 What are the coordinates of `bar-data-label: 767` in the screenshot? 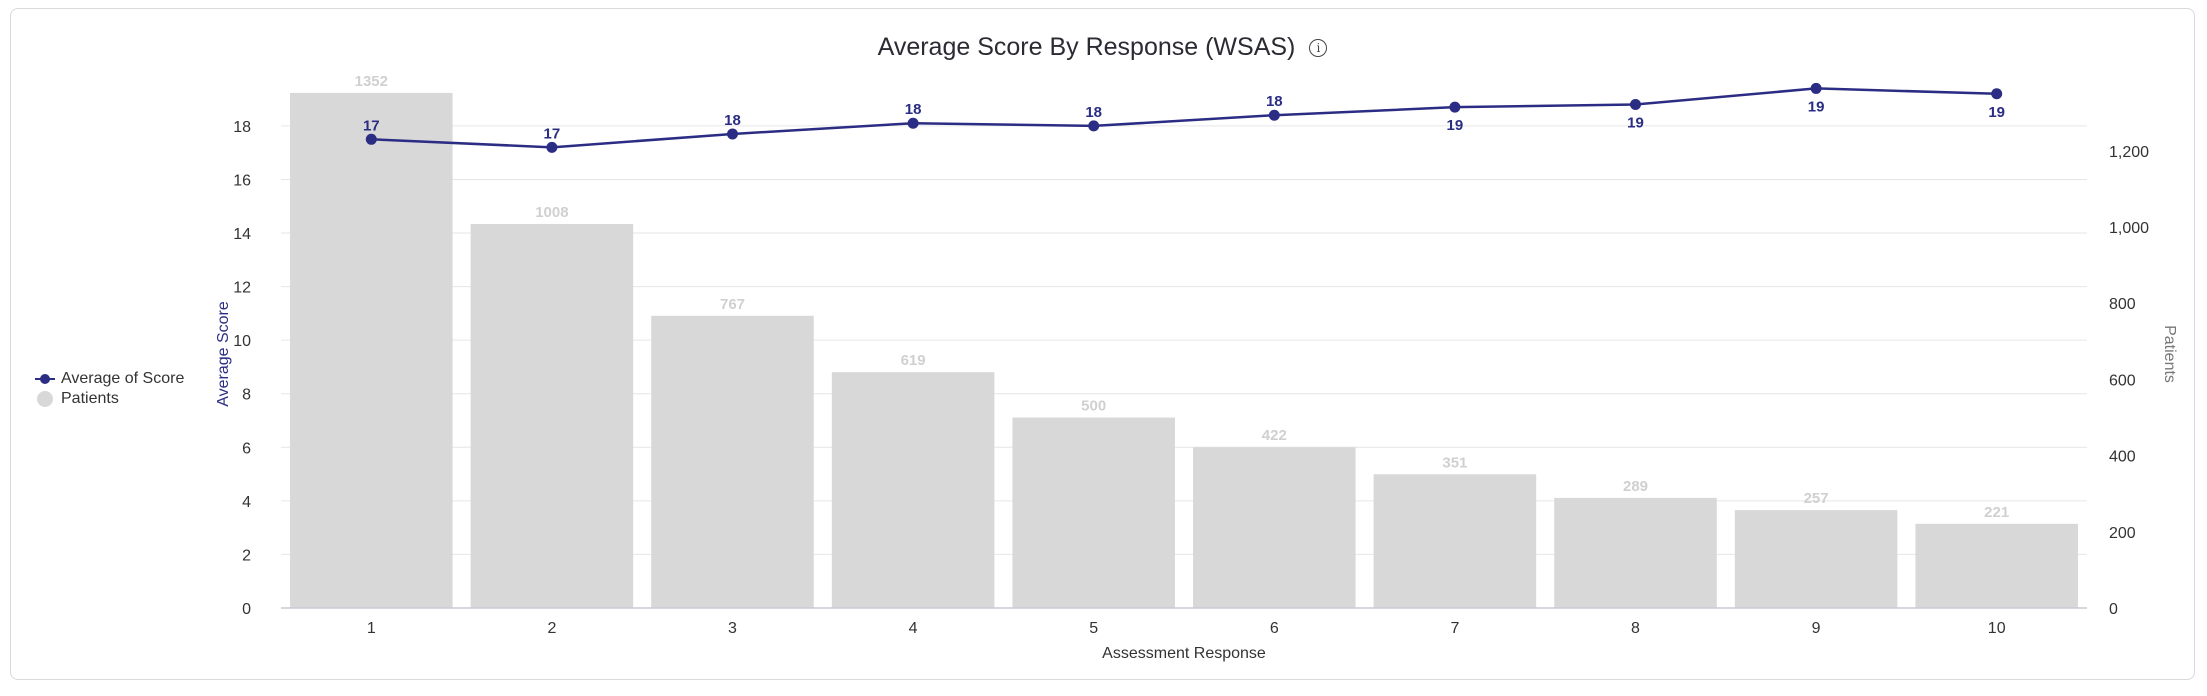 It's located at (732, 304).